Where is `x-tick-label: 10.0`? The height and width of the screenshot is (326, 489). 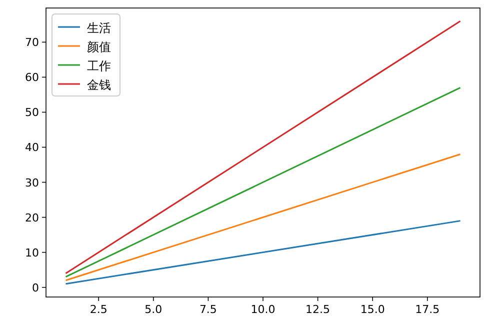 x-tick-label: 10.0 is located at coordinates (263, 309).